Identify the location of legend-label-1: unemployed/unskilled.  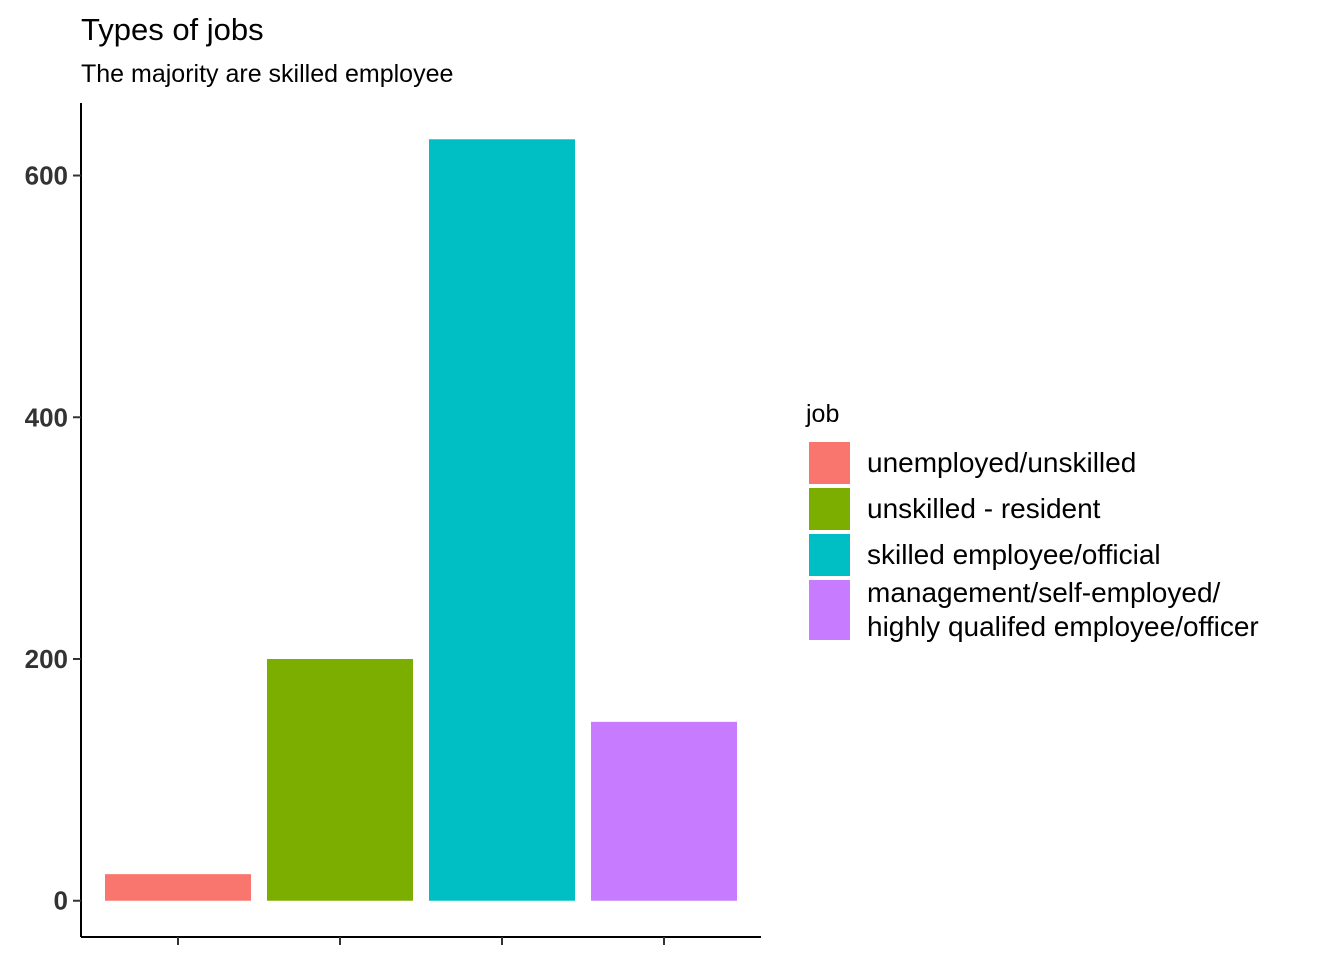
(1001, 462).